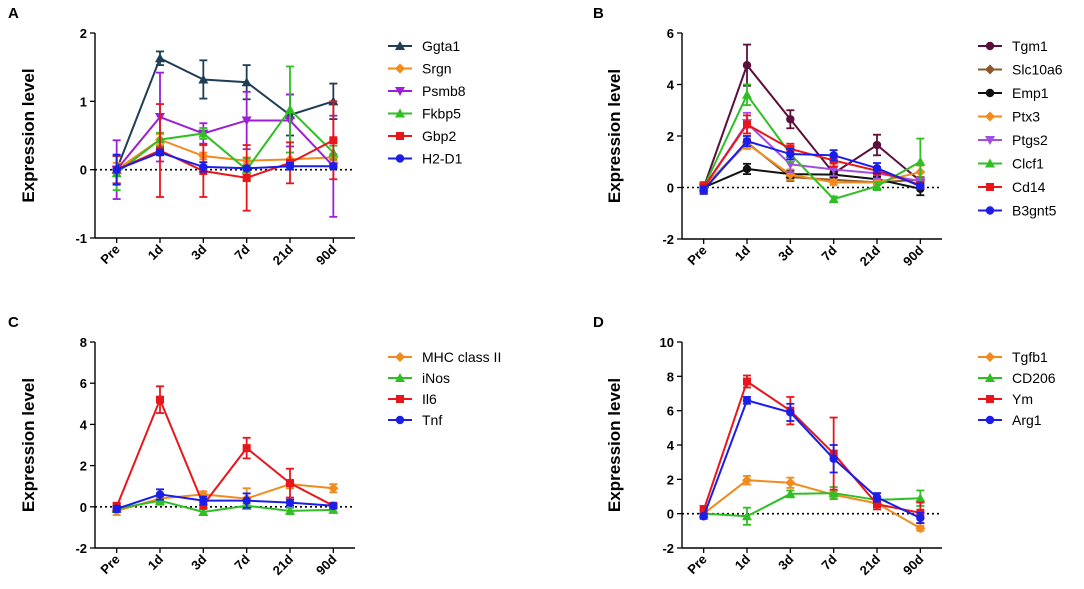  Describe the element at coordinates (696, 564) in the screenshot. I see `x-tick-label: Pre` at that location.